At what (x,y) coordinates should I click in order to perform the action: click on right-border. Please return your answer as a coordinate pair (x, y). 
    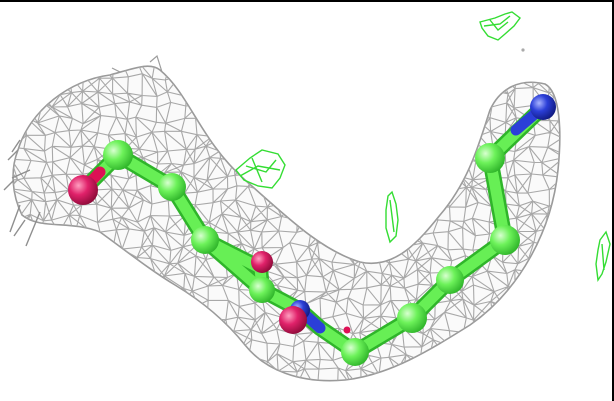
    Looking at the image, I should click on (613, 200).